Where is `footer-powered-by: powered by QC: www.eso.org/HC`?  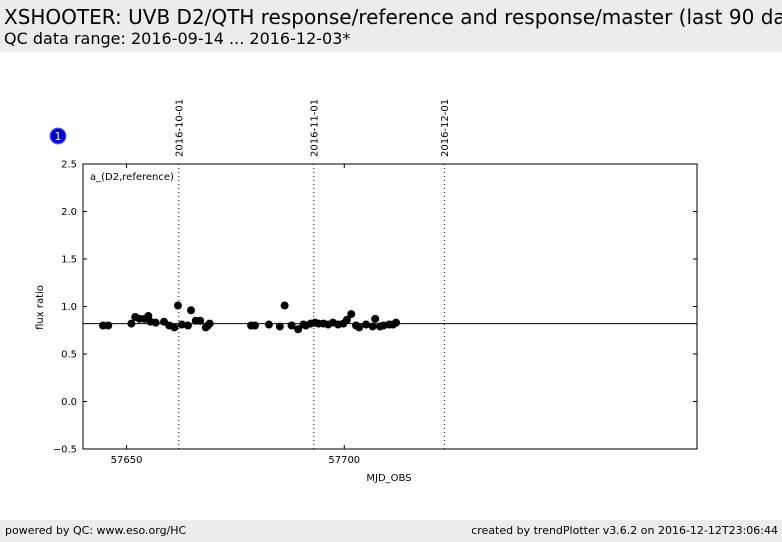 footer-powered-by: powered by QC: www.eso.org/HC is located at coordinates (96, 530).